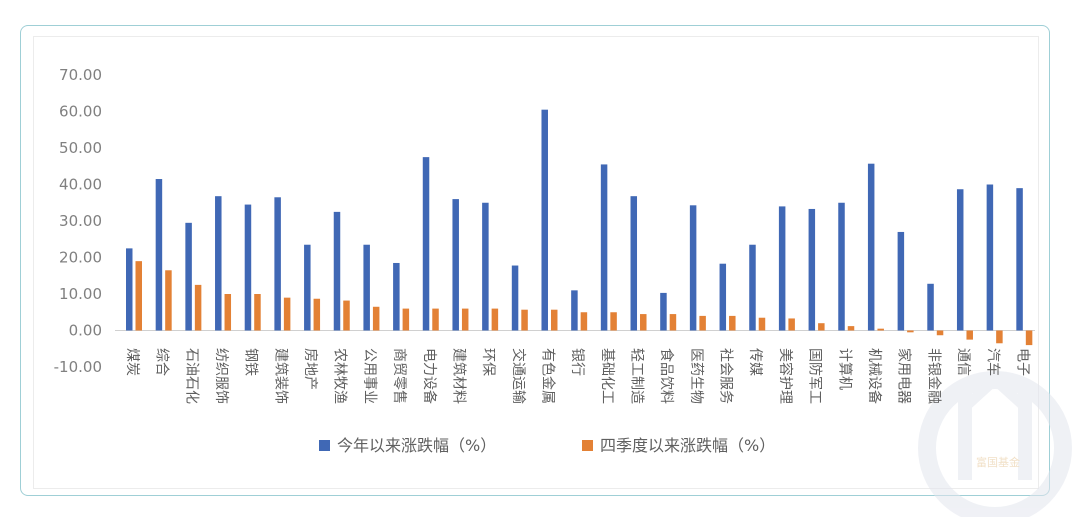 Image resolution: width=1080 pixels, height=517 pixels. What do you see at coordinates (132, 362) in the screenshot?
I see `category-label: 煤炭` at bounding box center [132, 362].